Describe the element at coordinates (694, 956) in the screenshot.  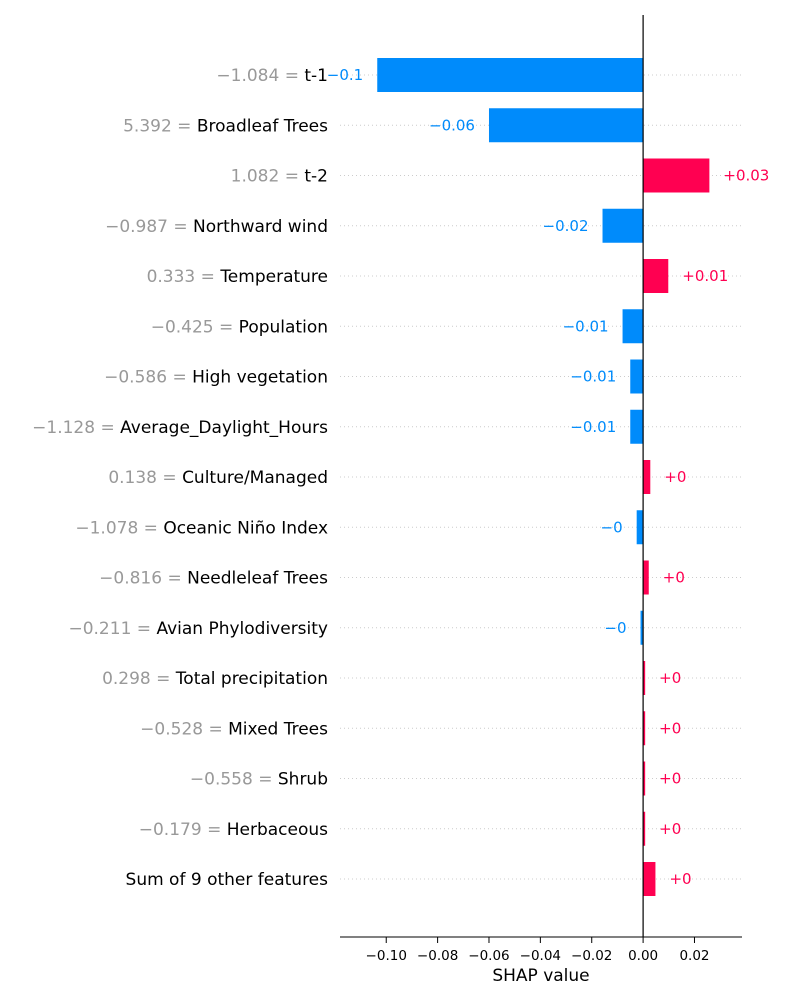
I see `x-tick-label: 0.02` at that location.